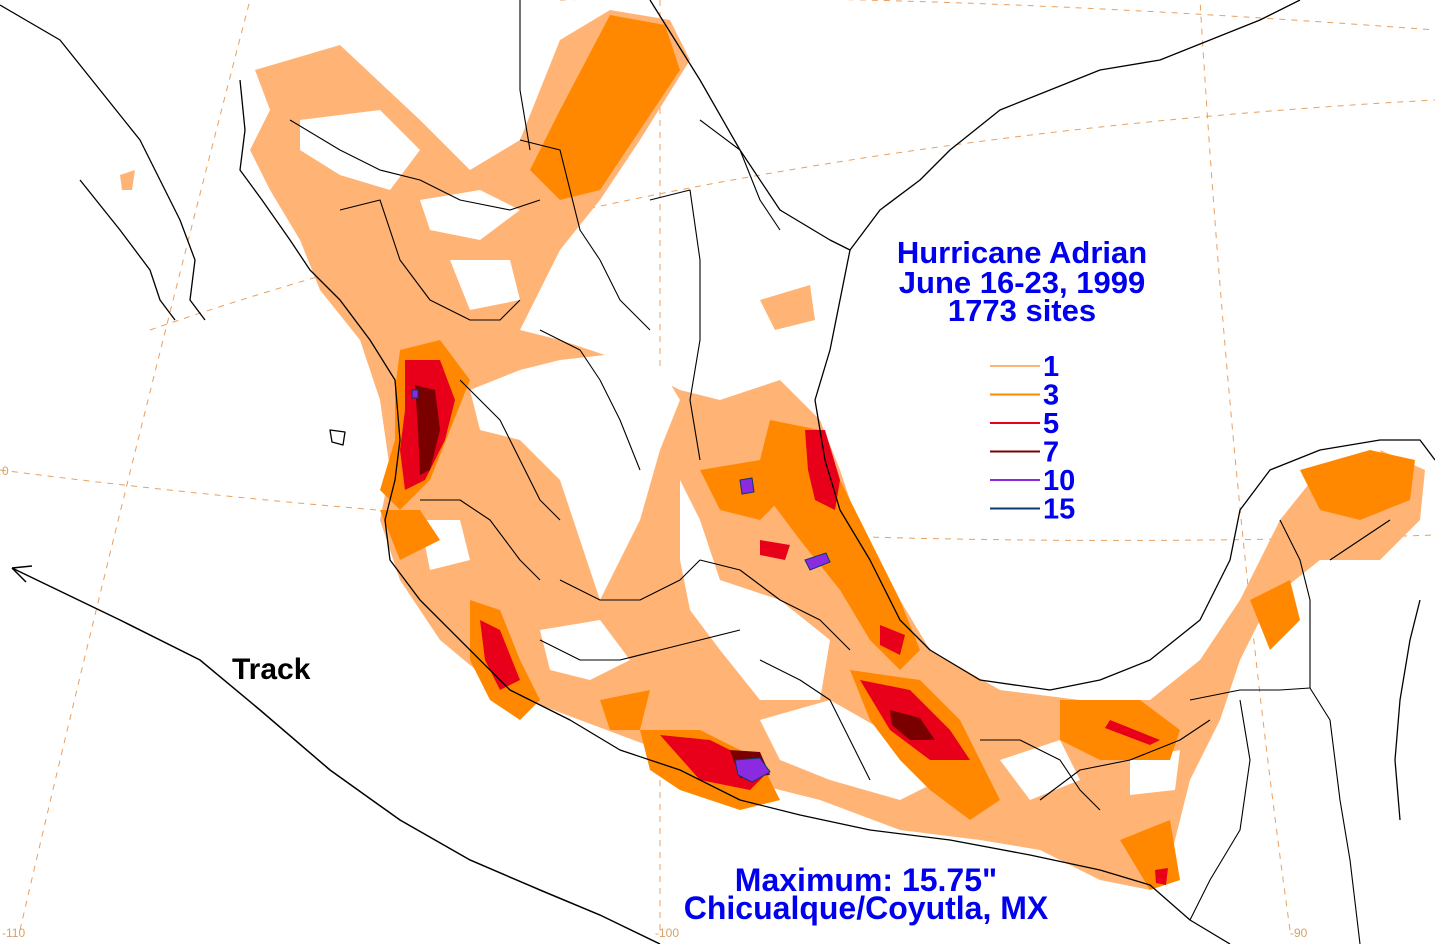 The image size is (1435, 944). I want to click on lon-label-east: -90, so click(1299, 933).